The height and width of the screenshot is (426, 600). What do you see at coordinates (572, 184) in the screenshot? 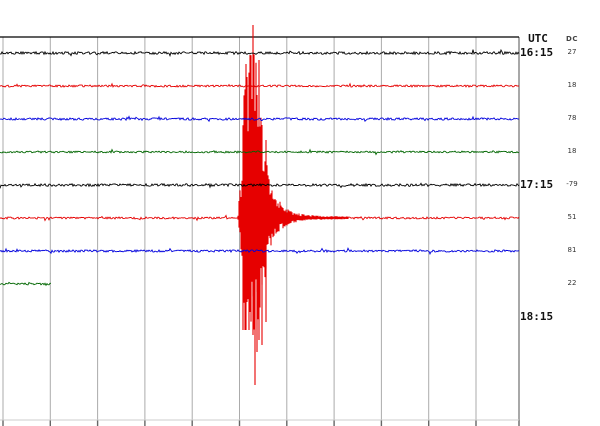
I see `dc-value: -79` at bounding box center [572, 184].